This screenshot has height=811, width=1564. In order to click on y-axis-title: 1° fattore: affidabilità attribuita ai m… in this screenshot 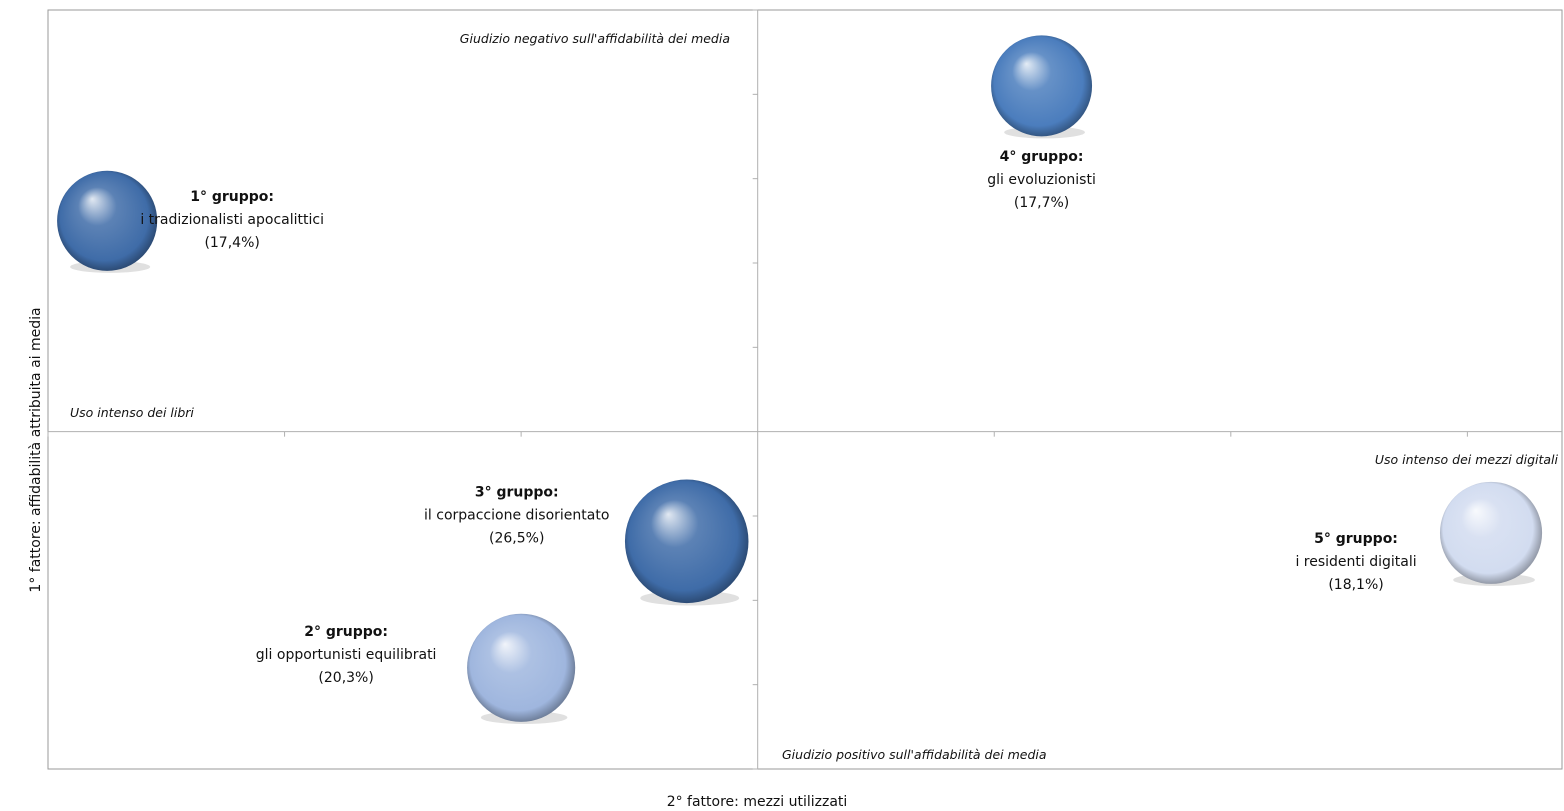, I will do `click(36, 449)`.